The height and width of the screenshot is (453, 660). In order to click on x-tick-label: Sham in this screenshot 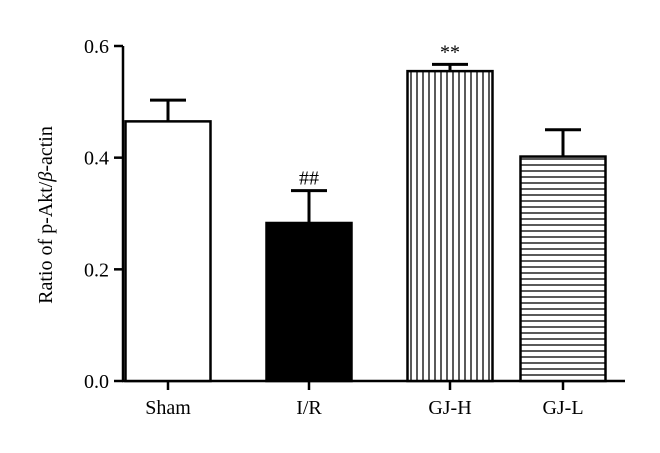, I will do `click(168, 408)`.